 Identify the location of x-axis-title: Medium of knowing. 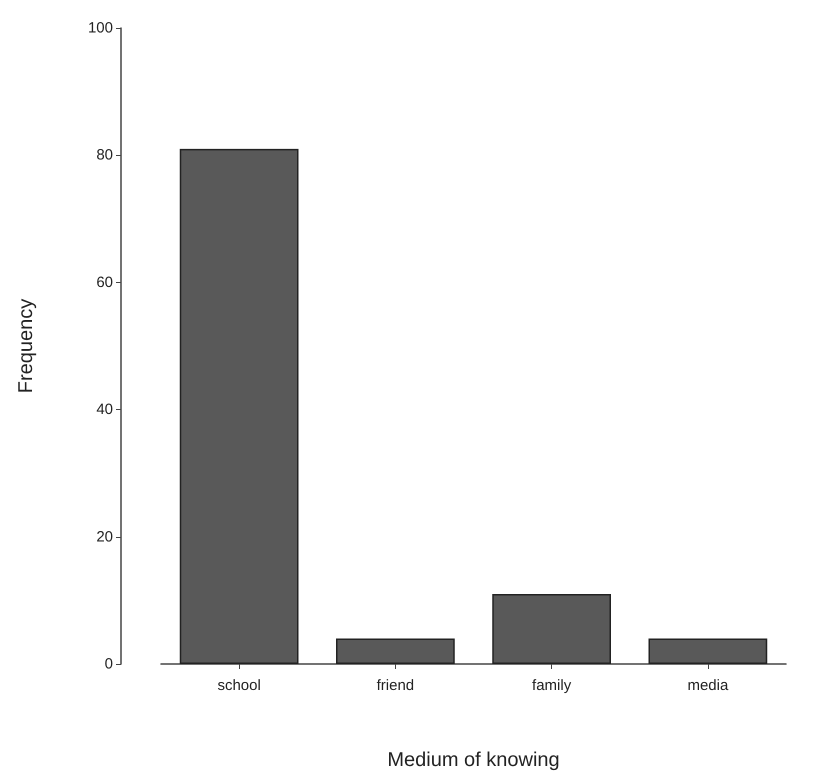
(473, 760).